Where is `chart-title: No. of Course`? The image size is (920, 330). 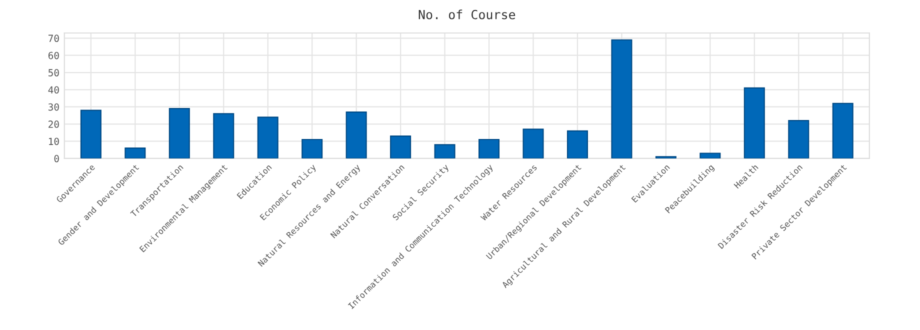 chart-title: No. of Course is located at coordinates (467, 15).